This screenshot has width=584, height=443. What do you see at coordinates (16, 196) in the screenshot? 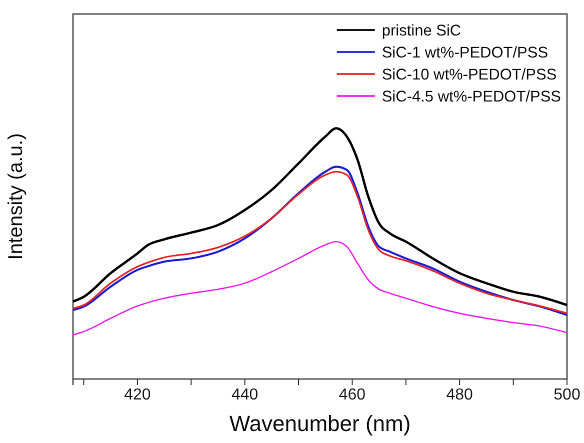
I see `y-axis-title: Intensity (a.u.)` at bounding box center [16, 196].